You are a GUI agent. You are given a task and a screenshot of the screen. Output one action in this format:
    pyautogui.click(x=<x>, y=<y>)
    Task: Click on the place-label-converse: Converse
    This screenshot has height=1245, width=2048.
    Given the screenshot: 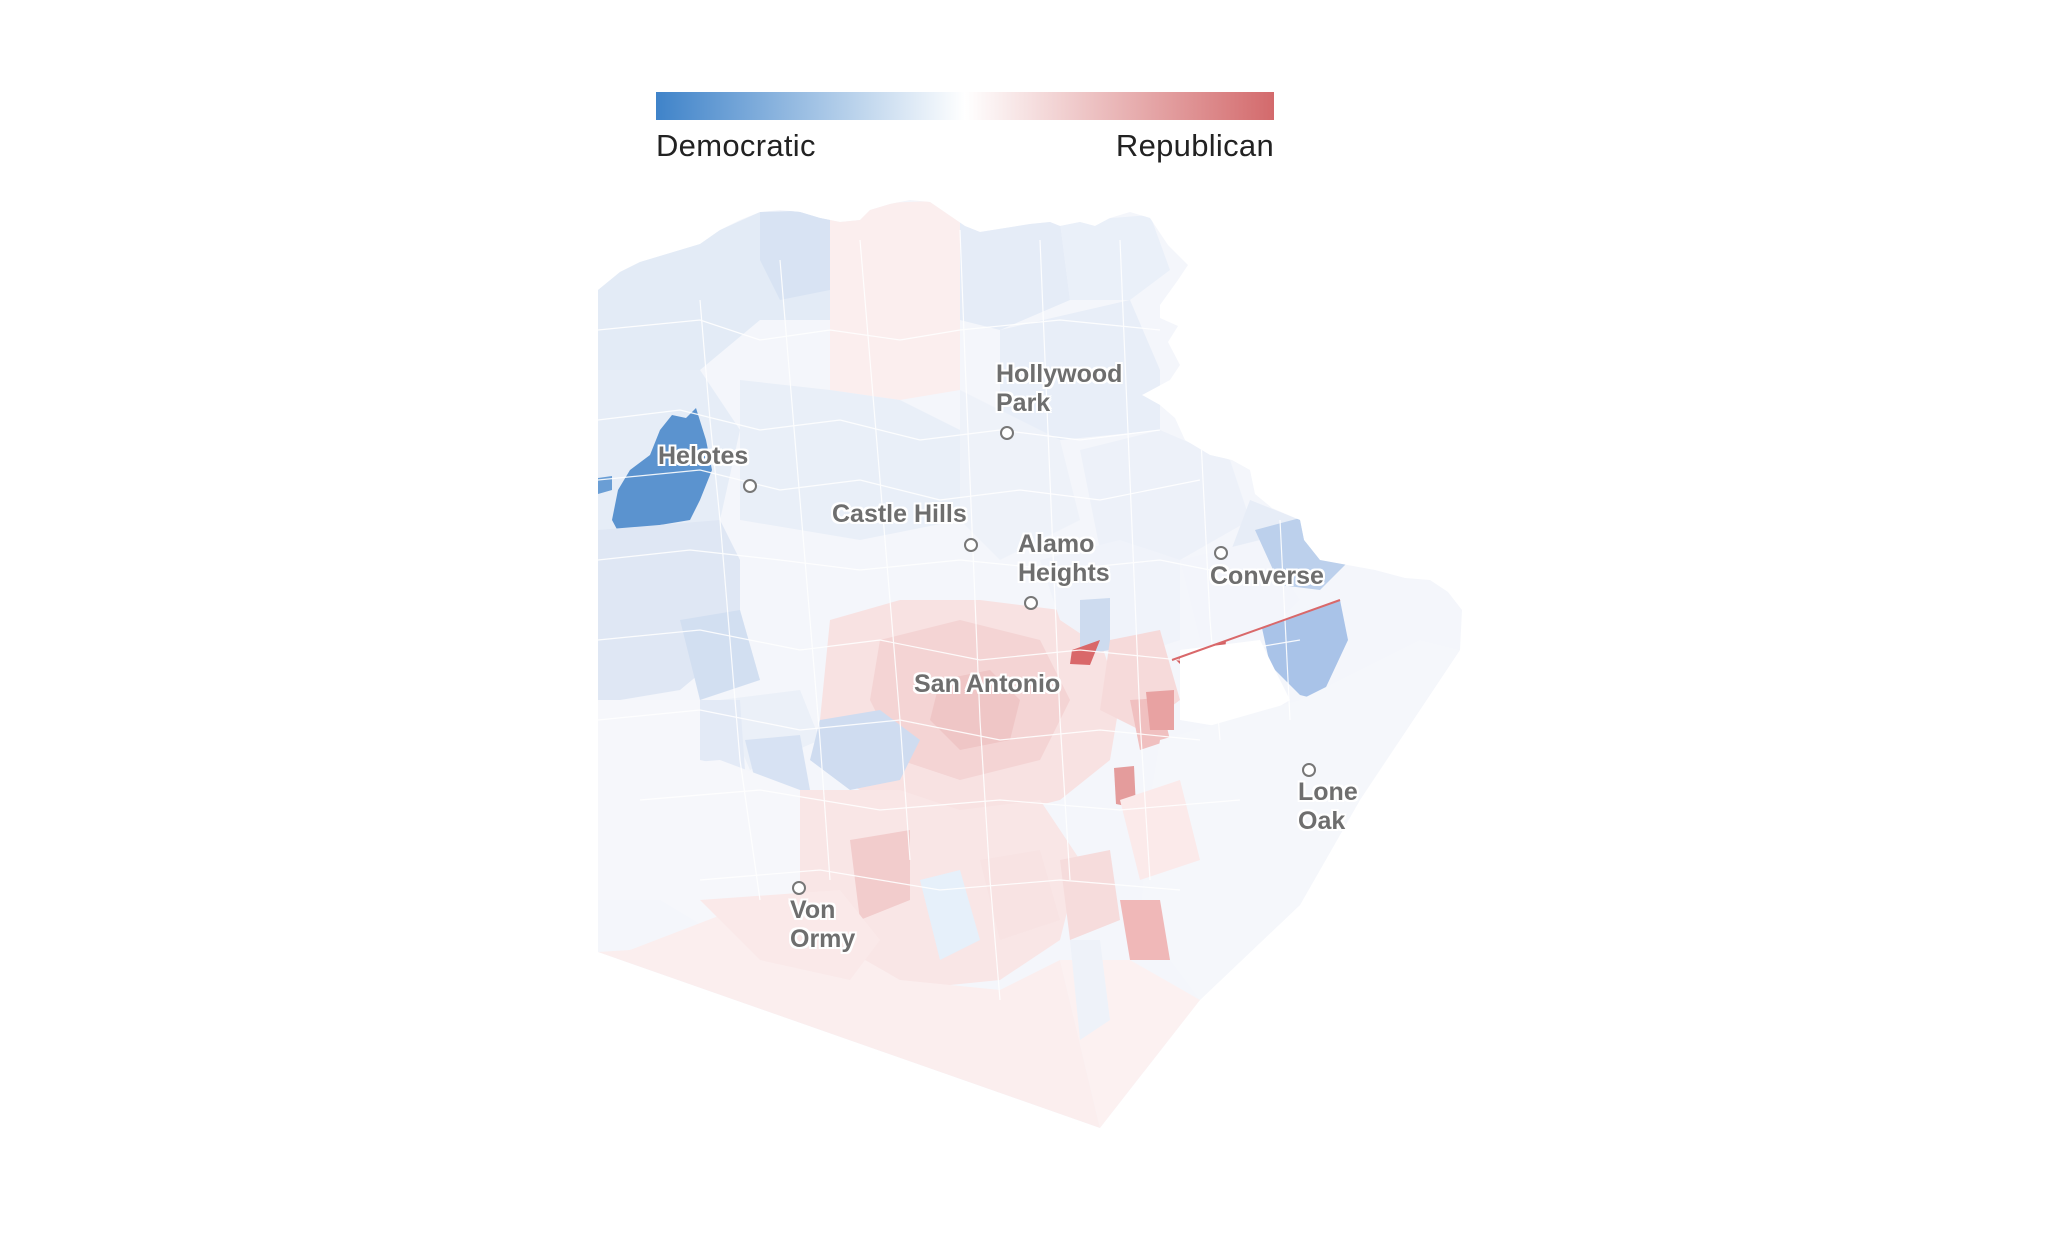 What is the action you would take?
    pyautogui.click(x=1267, y=576)
    